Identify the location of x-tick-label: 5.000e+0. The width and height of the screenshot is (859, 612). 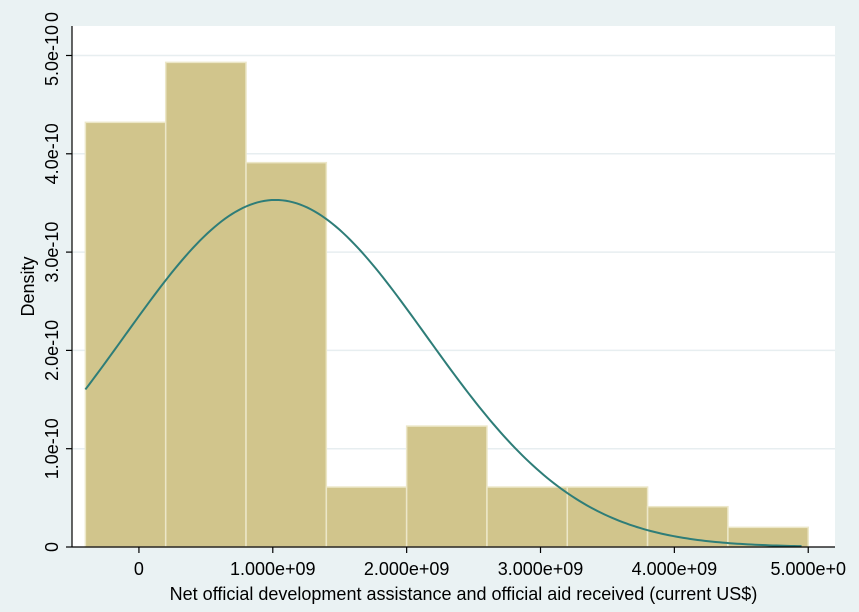
(808, 569).